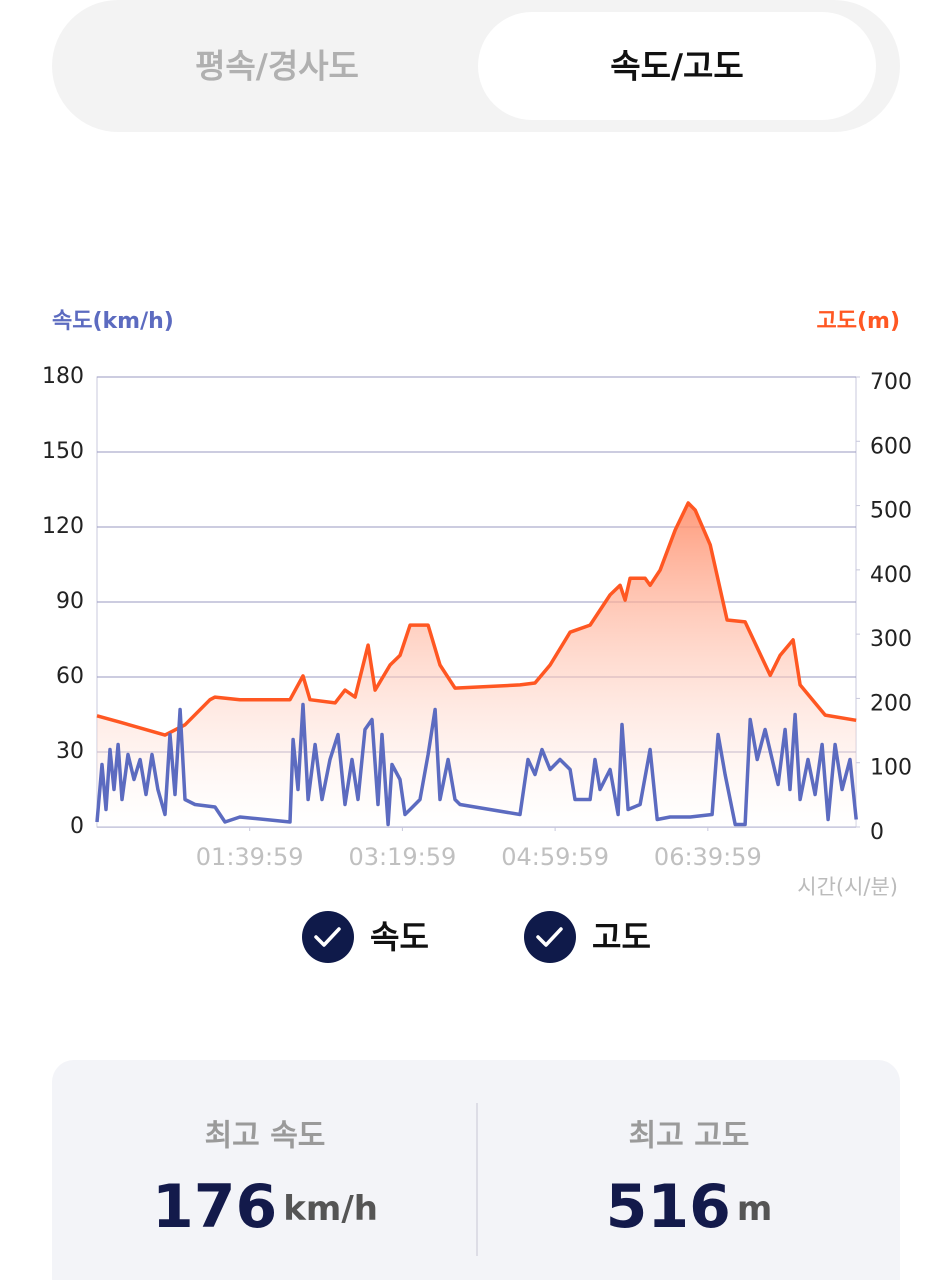  What do you see at coordinates (708, 857) in the screenshot?
I see `x-tick-label: 06:39:59` at bounding box center [708, 857].